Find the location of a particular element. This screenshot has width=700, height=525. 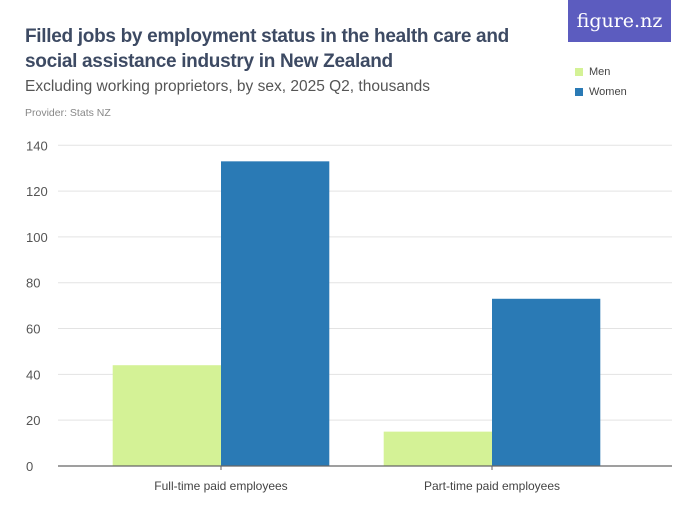

y-tick-label: 60 is located at coordinates (33, 329).